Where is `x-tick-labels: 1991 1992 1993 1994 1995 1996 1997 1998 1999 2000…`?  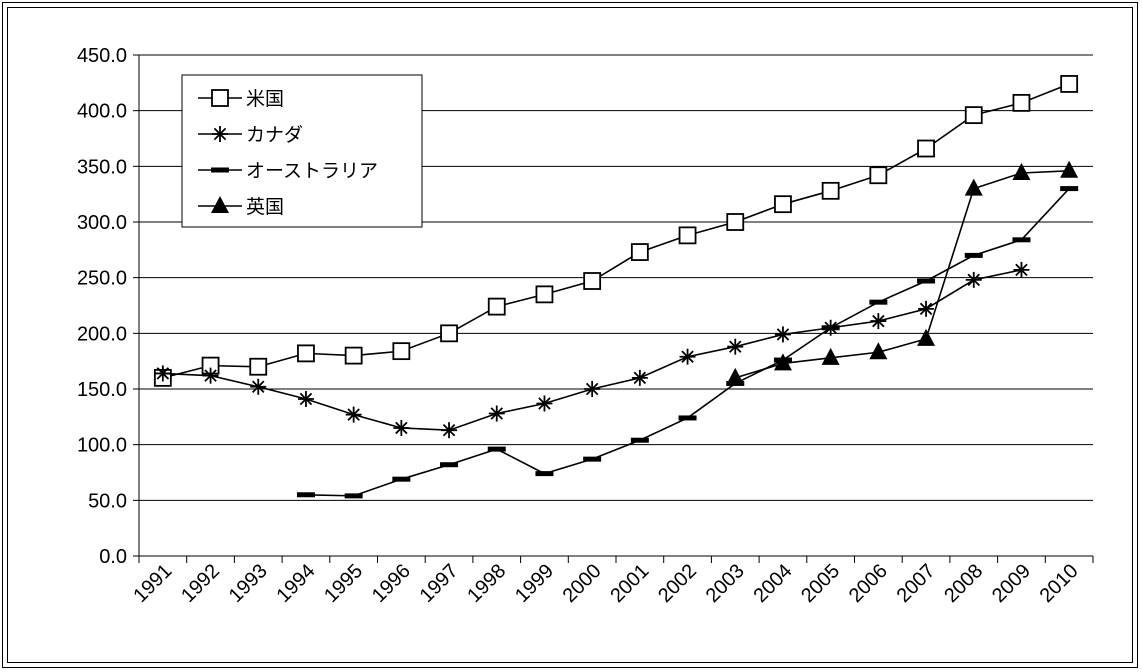 x-tick-labels: 1991 1992 1993 1994 1995 1996 1997 1998 1999 2000… is located at coordinates (605, 583).